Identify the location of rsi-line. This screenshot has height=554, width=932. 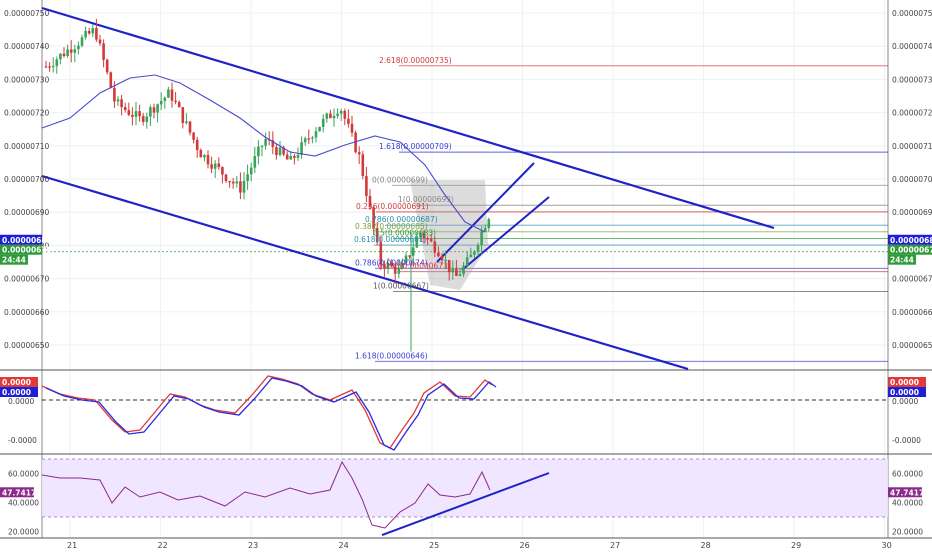
(266, 494).